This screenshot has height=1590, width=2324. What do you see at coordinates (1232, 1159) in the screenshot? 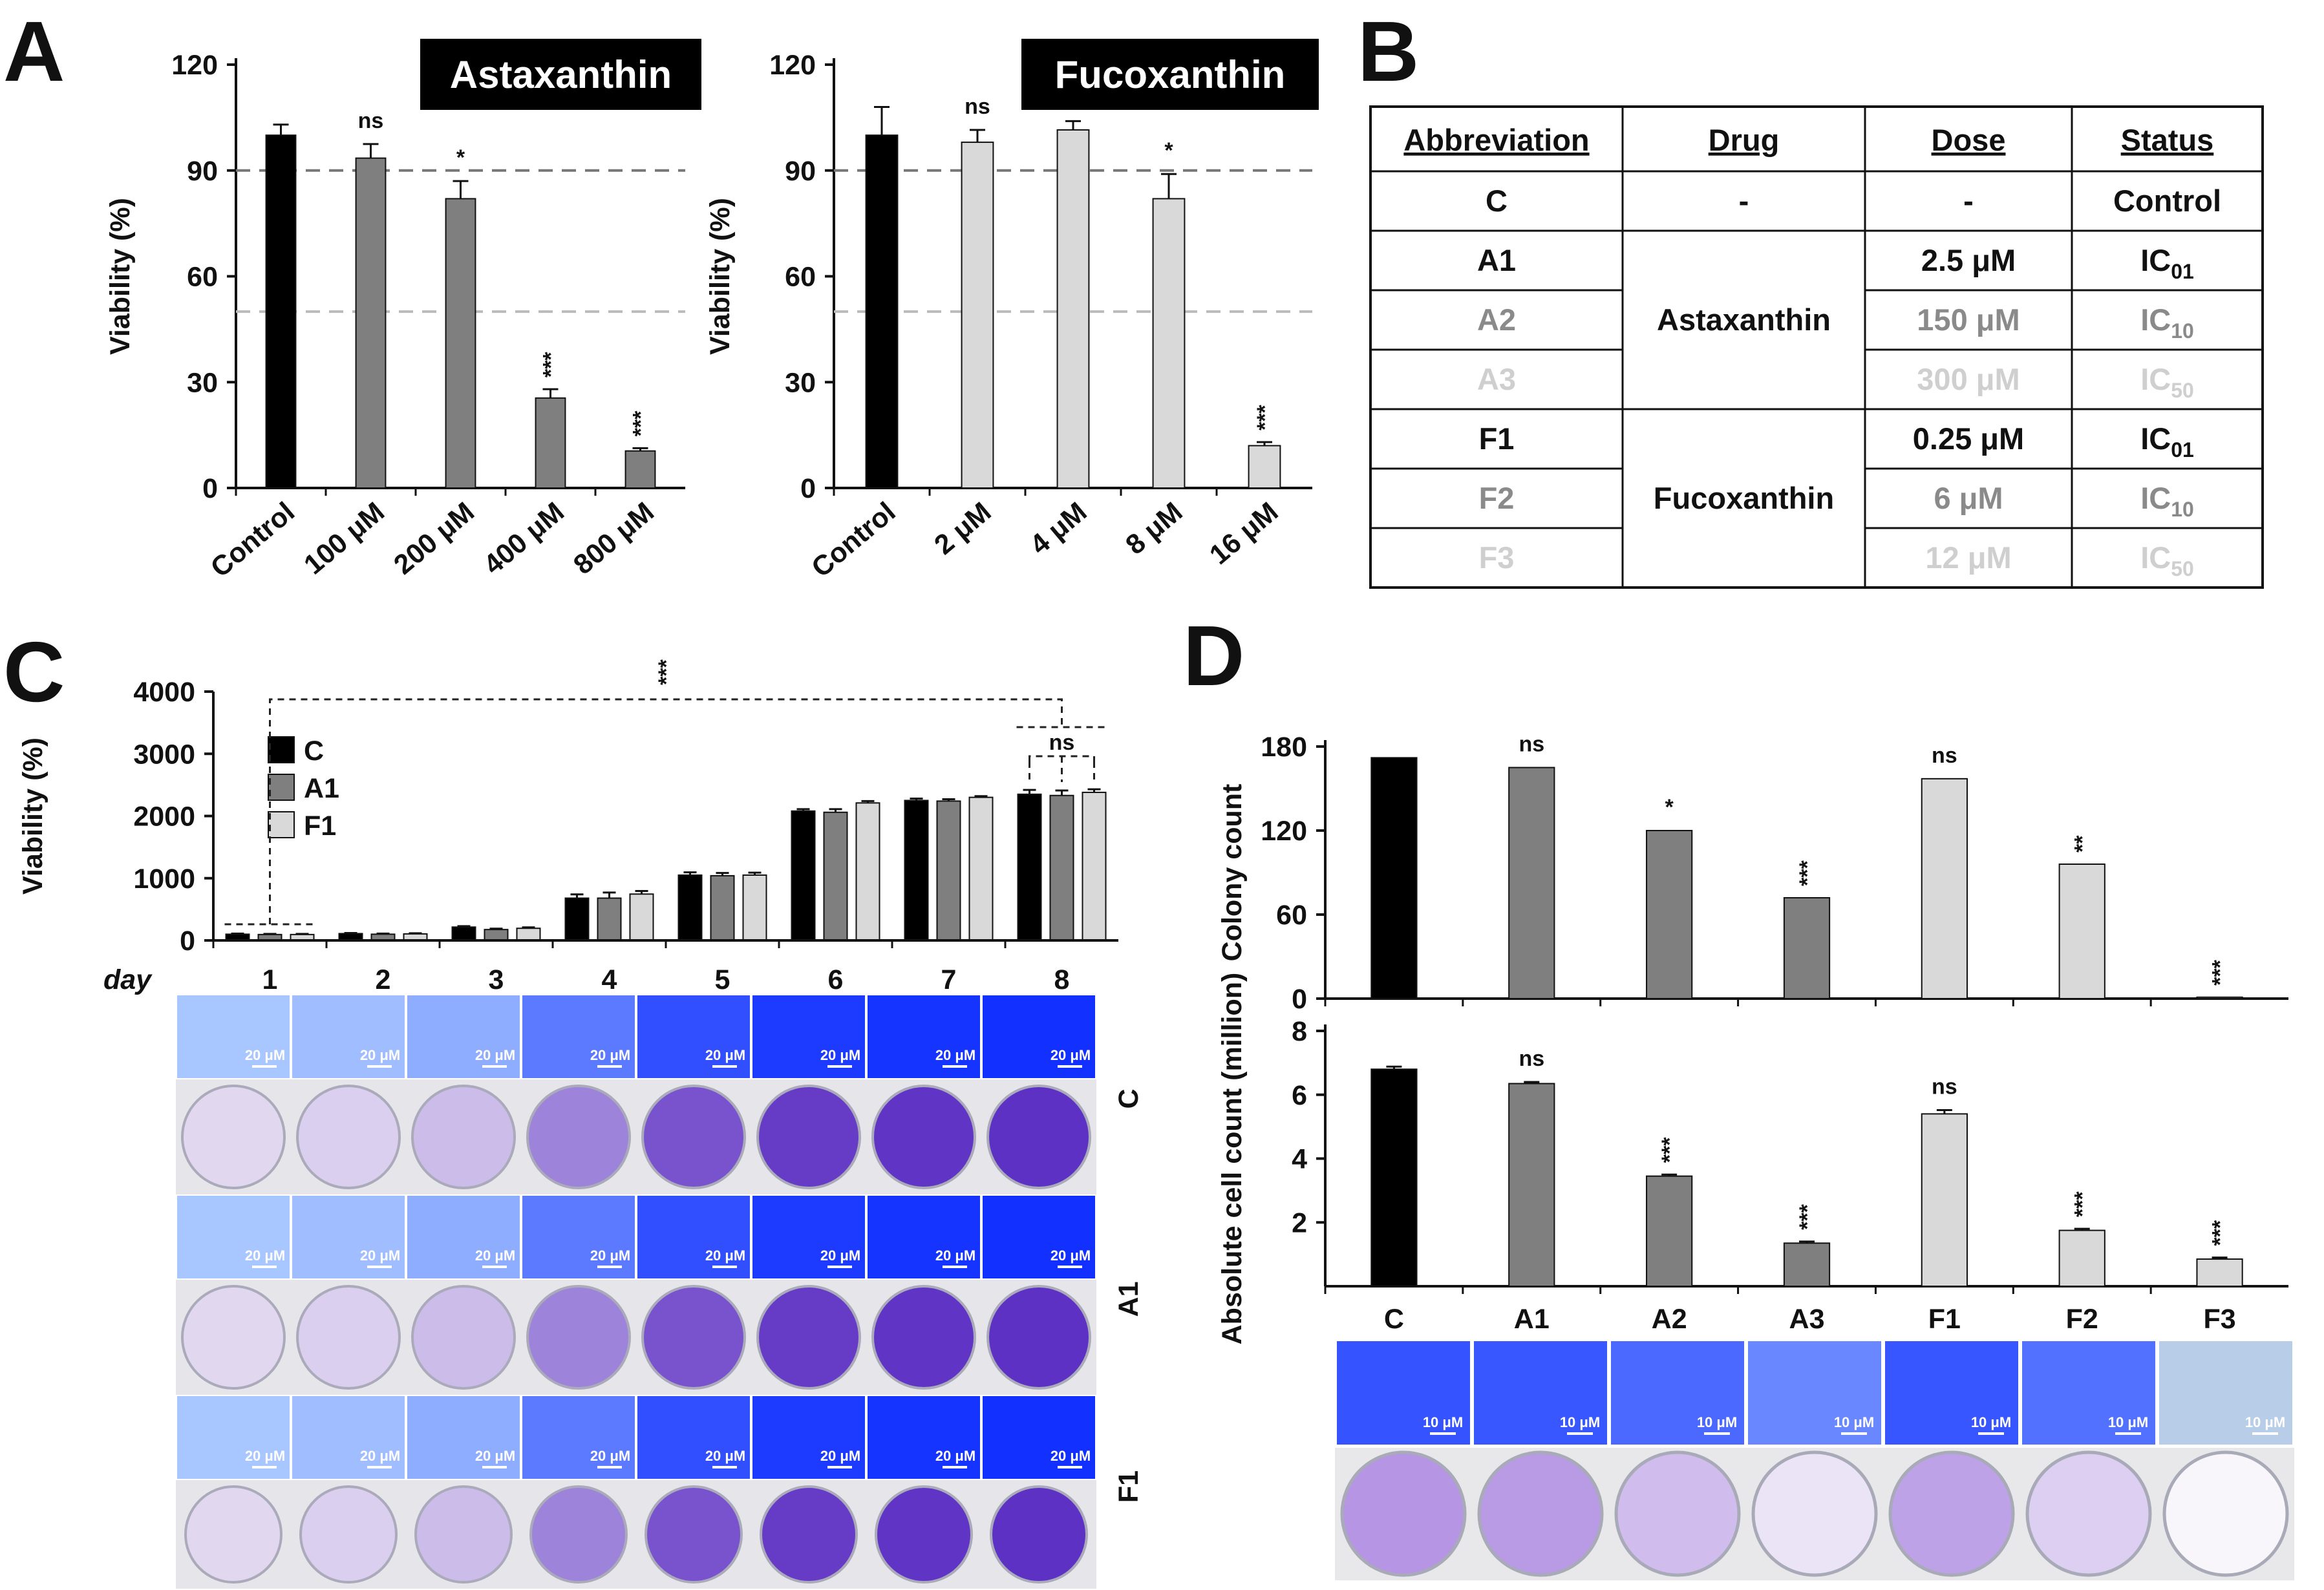
I see `y-axis-label: Absolute cell count (million)` at bounding box center [1232, 1159].